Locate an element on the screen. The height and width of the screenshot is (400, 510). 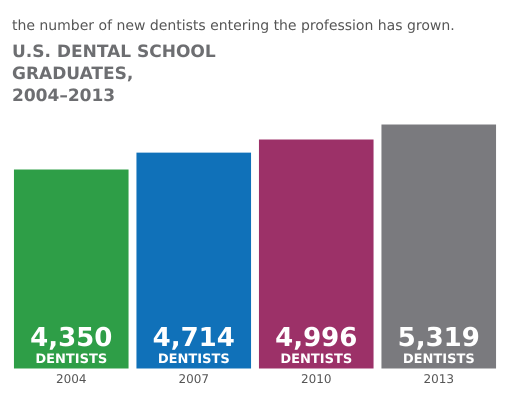
data-label: 4,996 DENTISTS is located at coordinates (316, 345).